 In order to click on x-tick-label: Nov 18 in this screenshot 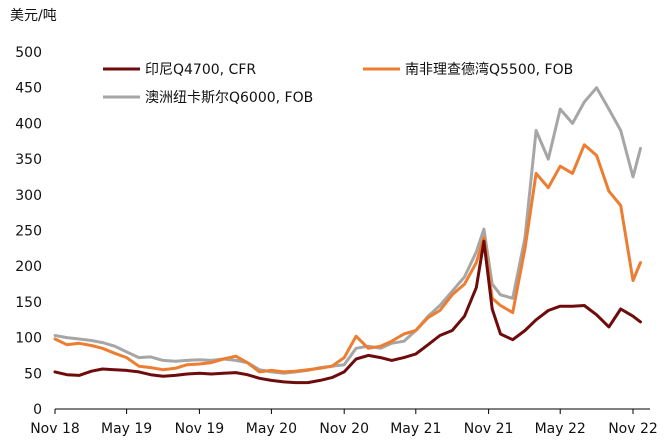, I will do `click(55, 429)`.